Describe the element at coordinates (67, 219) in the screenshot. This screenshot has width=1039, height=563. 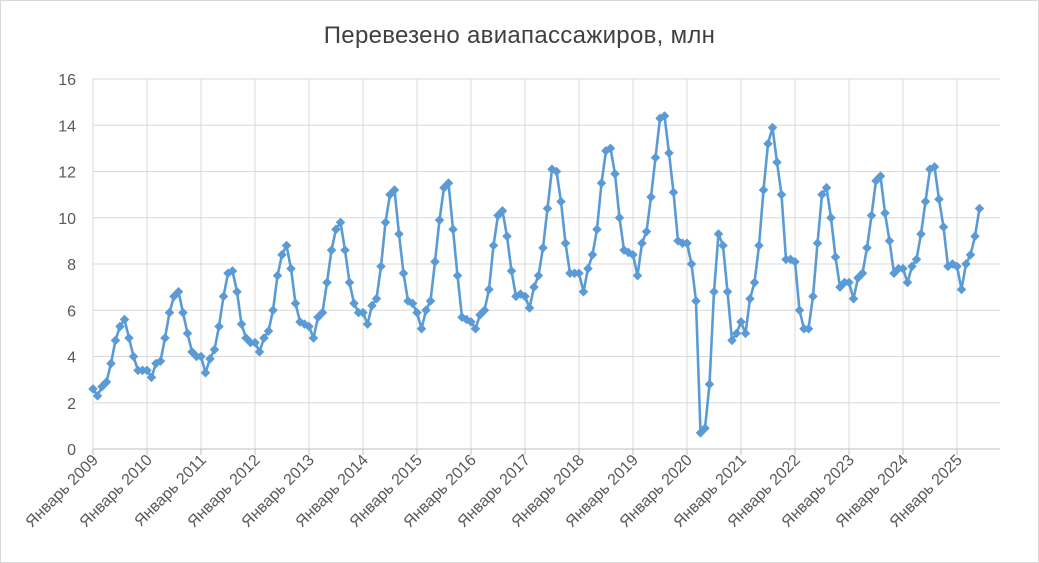
I see `y-tick-label: 10` at that location.